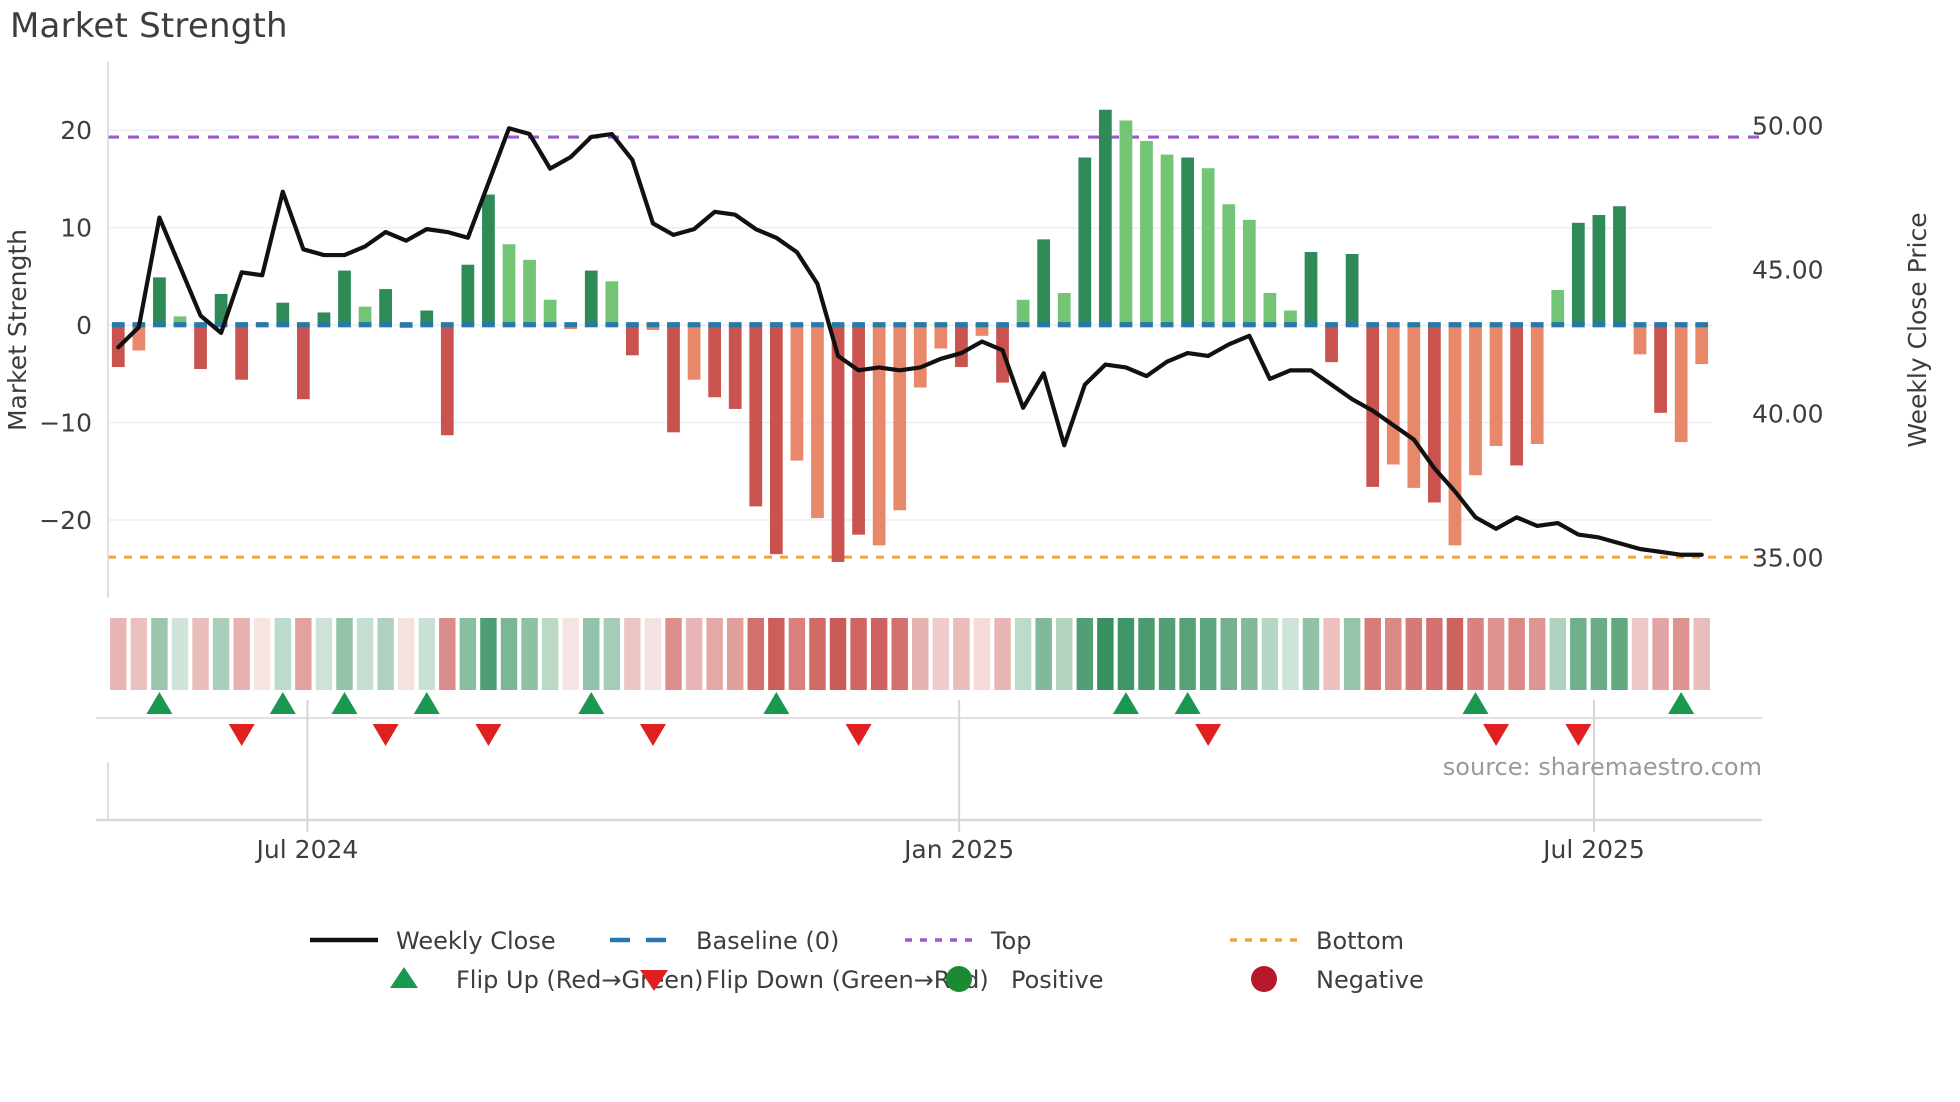 This screenshot has height=1102, width=1960. I want to click on legend-item: Flip Down (Green→Red), so click(814, 980).